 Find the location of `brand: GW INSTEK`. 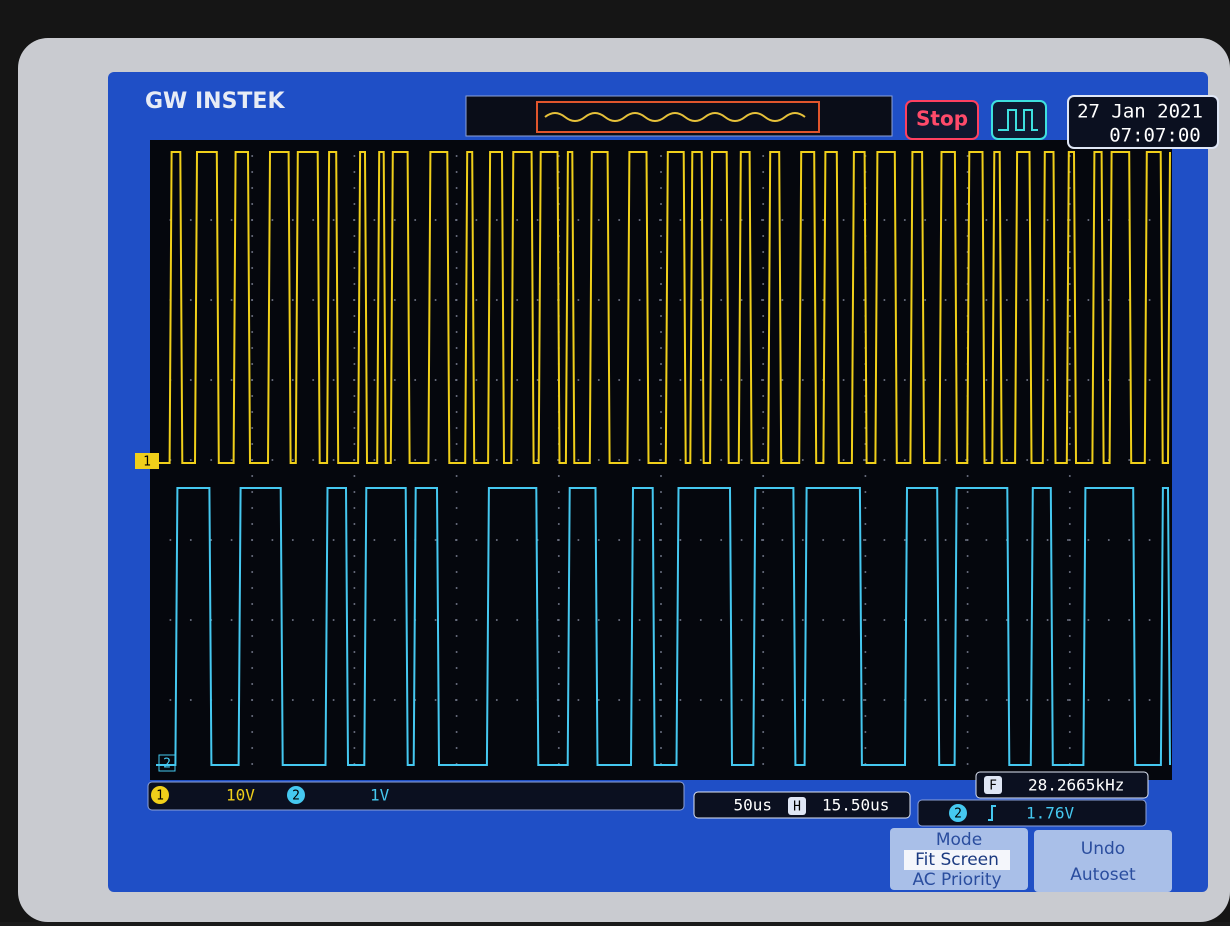

brand: GW INSTEK is located at coordinates (215, 101).